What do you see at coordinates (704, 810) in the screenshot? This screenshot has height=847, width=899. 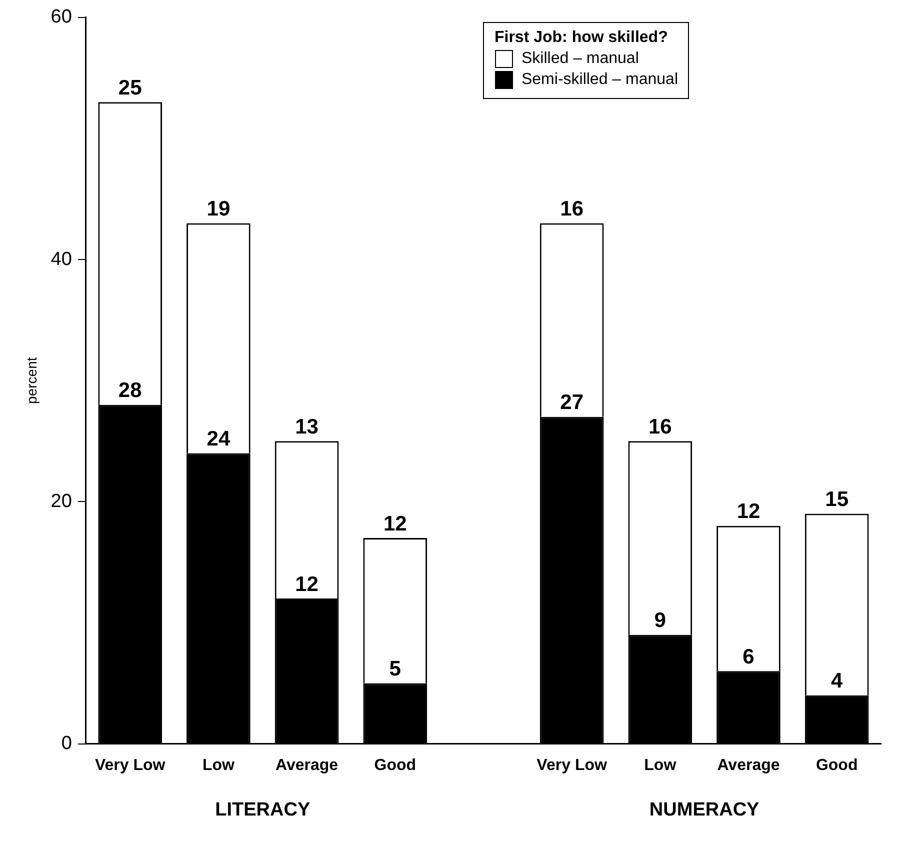 I see `text: NUMERACY` at bounding box center [704, 810].